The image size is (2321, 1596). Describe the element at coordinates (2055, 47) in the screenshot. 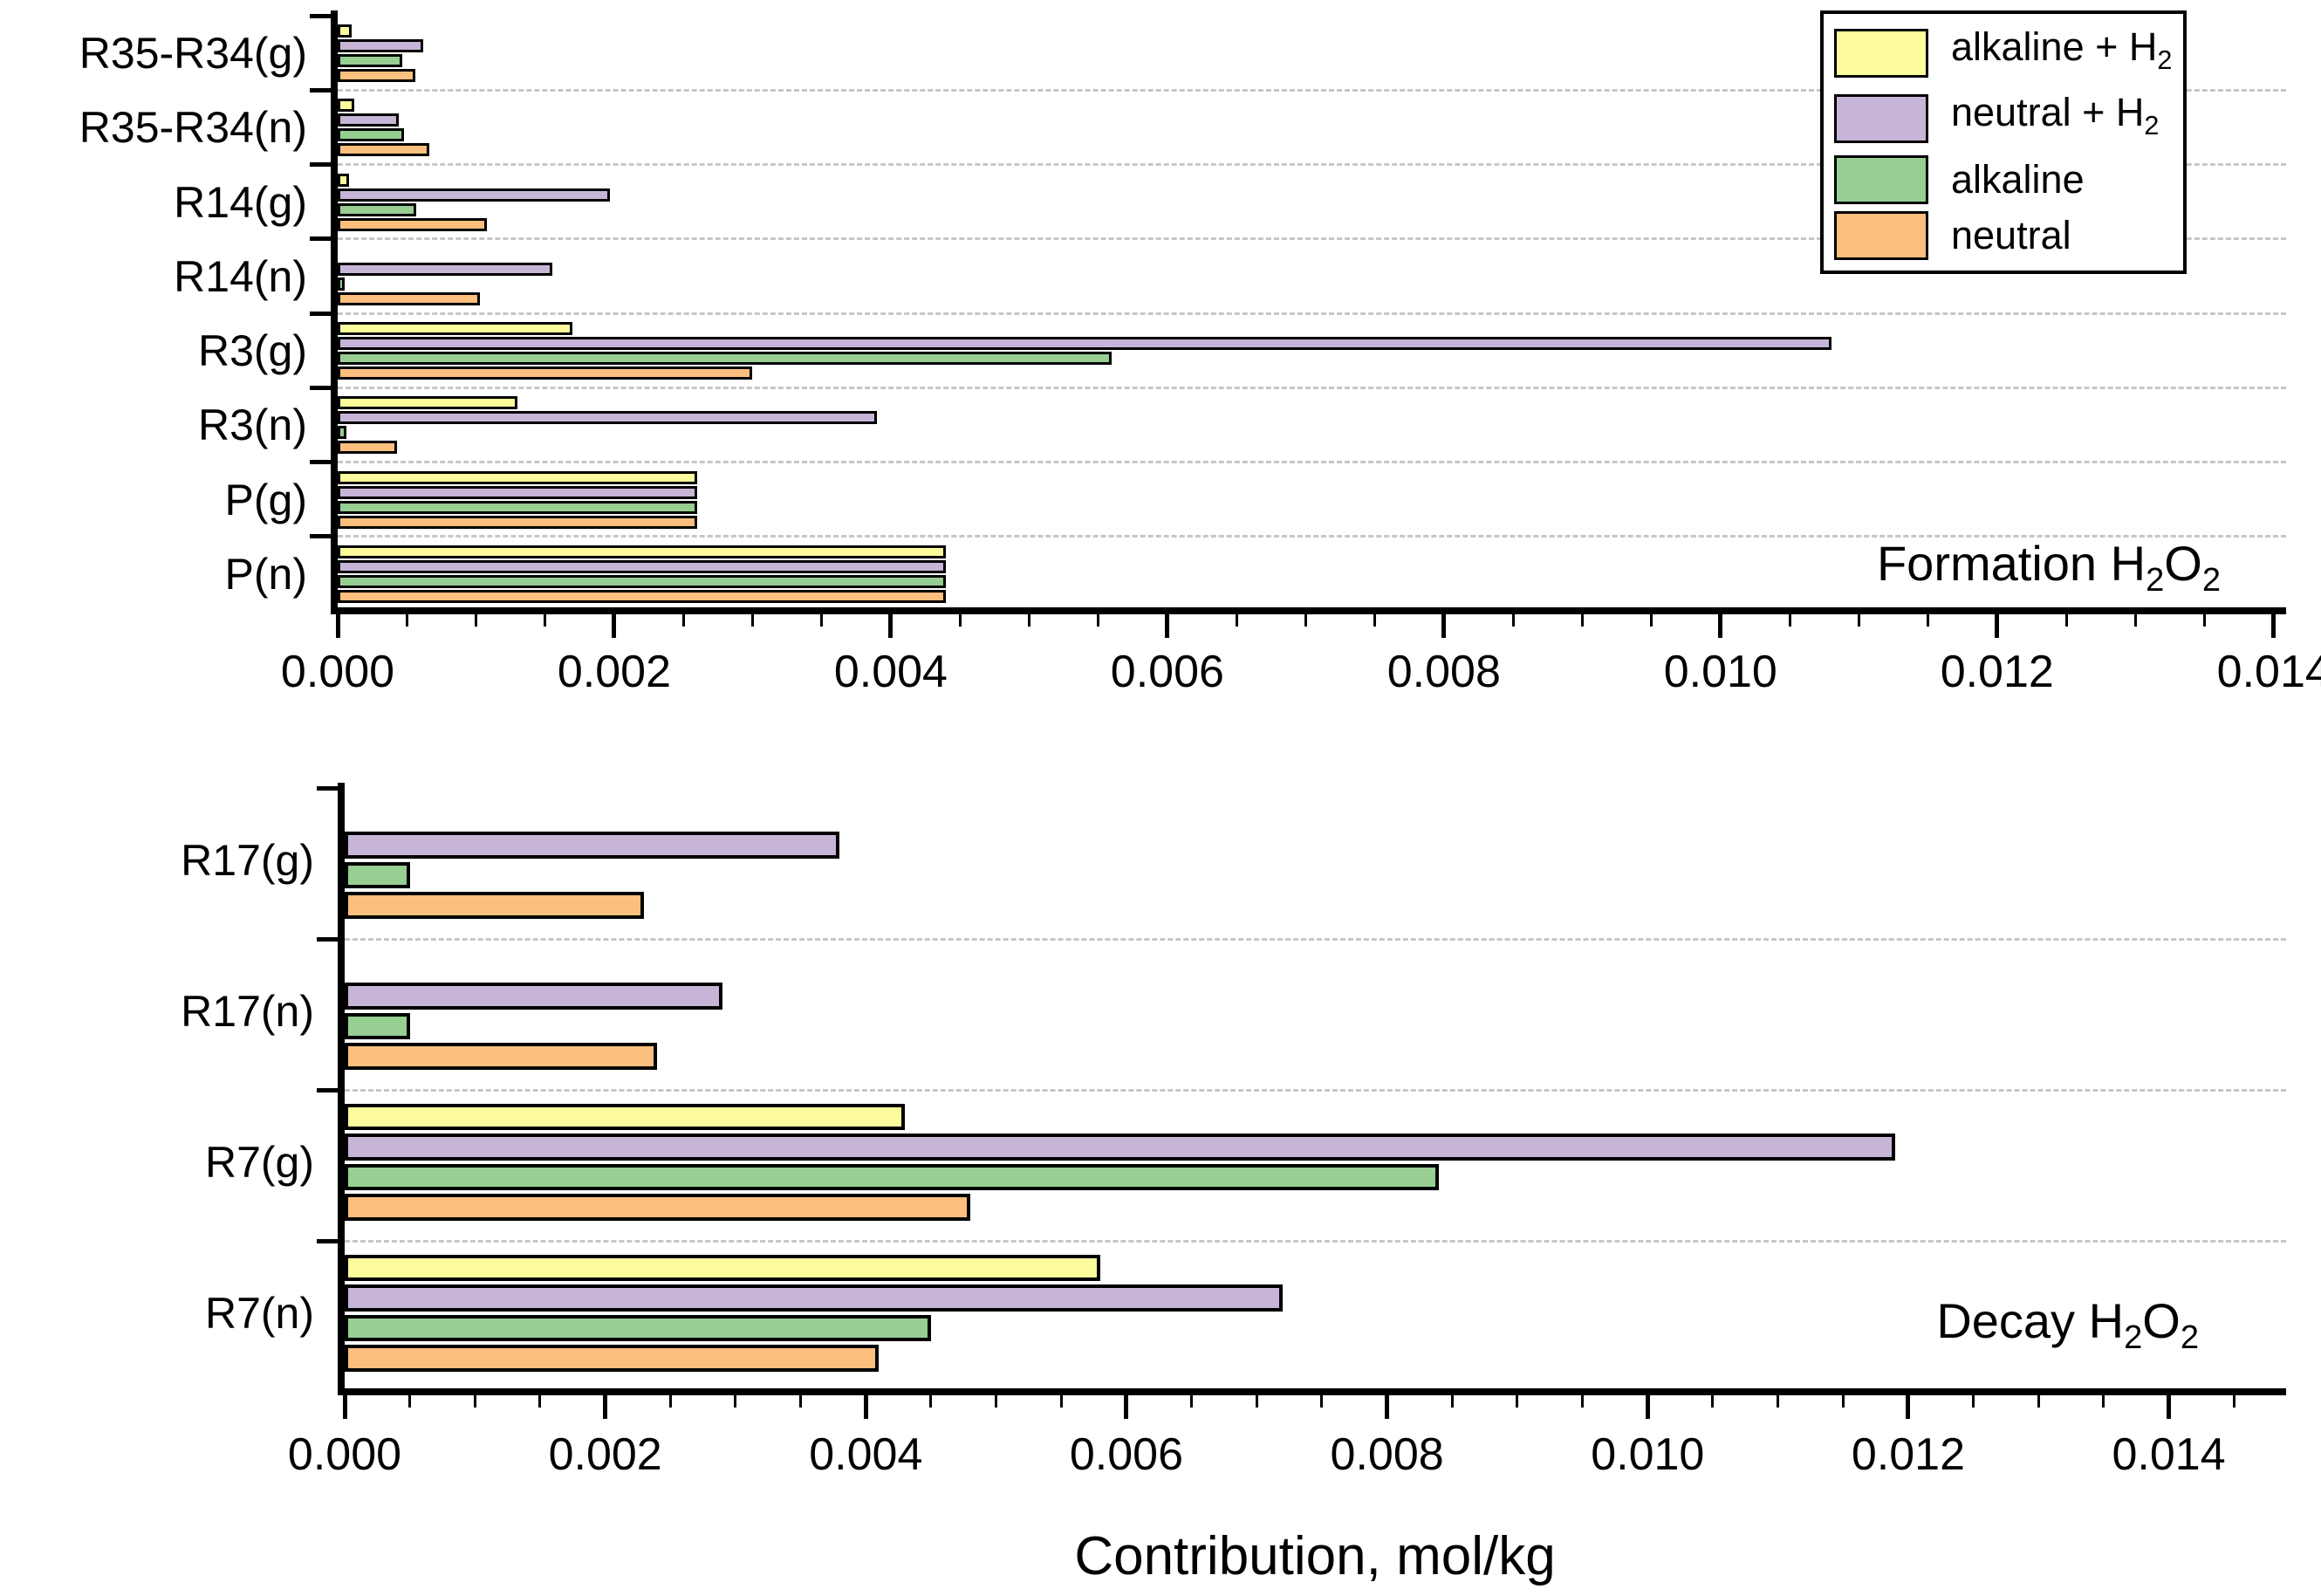

I see `text-segment: alkaline + H` at that location.